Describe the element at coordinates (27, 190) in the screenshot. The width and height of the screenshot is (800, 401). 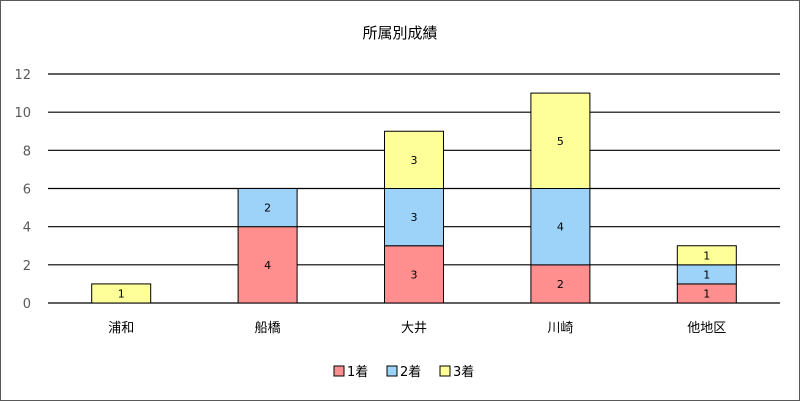
I see `y-tick-label: 6` at that location.